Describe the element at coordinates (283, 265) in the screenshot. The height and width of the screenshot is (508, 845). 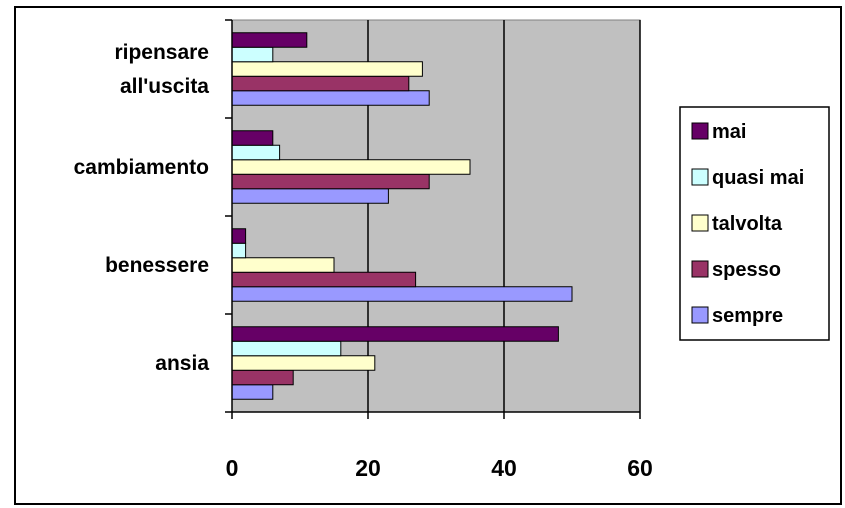
I see `bar-talvolta-benessere` at that location.